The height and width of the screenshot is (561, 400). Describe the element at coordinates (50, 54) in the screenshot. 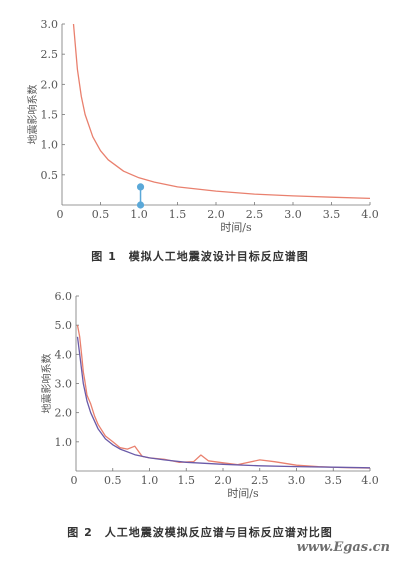

I see `y-tick-label: 2.5` at that location.